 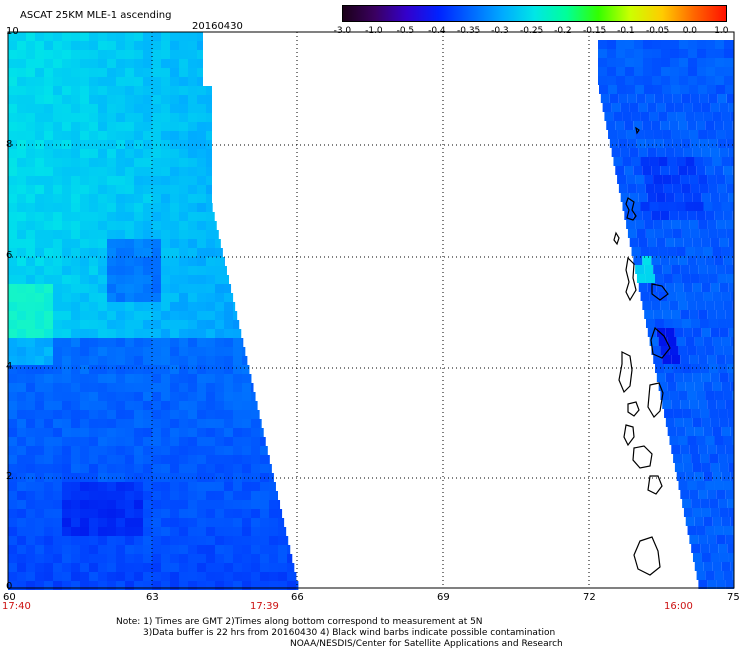 What do you see at coordinates (9, 255) in the screenshot?
I see `y-label-6: 6` at bounding box center [9, 255].